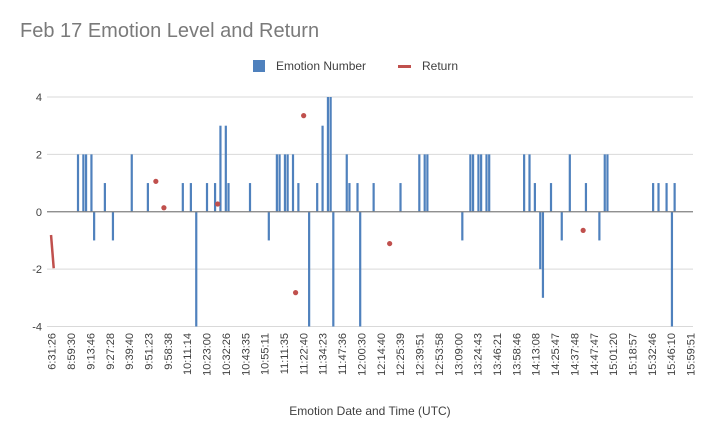 This screenshot has width=715, height=441. What do you see at coordinates (595, 354) in the screenshot?
I see `x-tick-label: 14:47:47` at bounding box center [595, 354].